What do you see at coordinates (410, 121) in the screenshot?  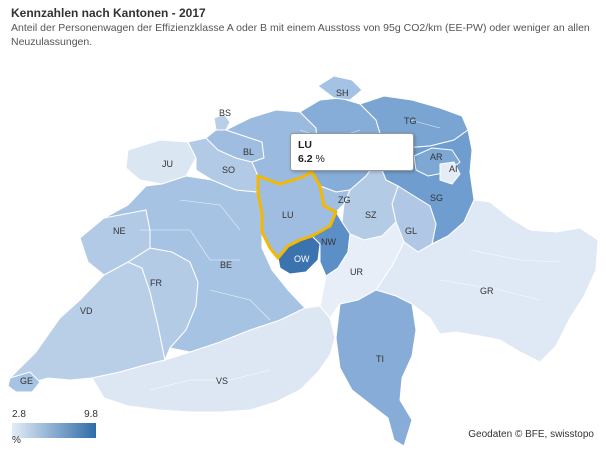 I see `label-tg: TG` at bounding box center [410, 121].